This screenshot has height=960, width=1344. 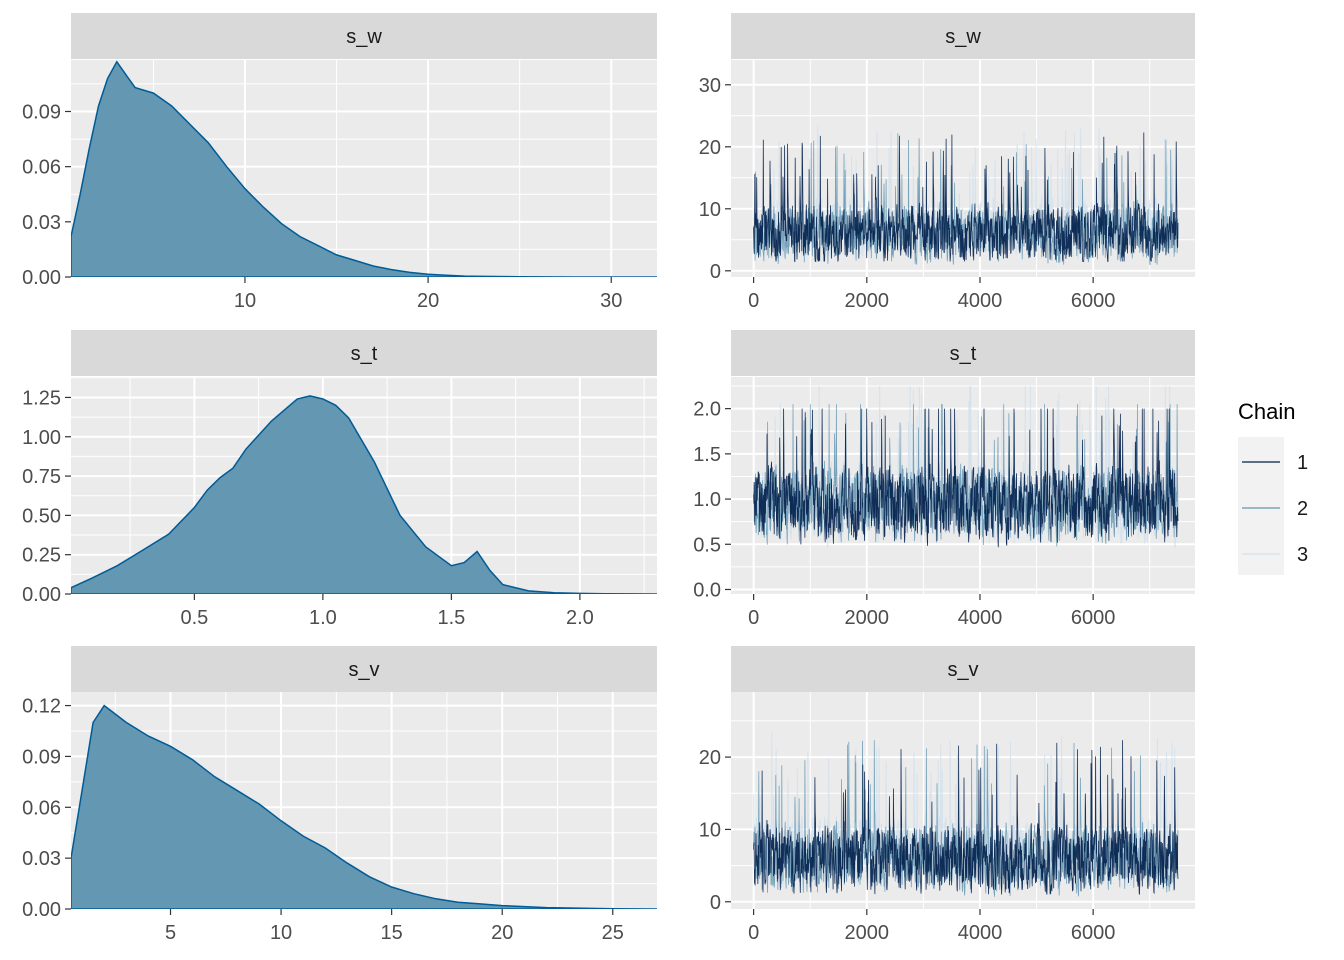 What do you see at coordinates (580, 618) in the screenshot?
I see `x-tick-label: 2.0` at bounding box center [580, 618].